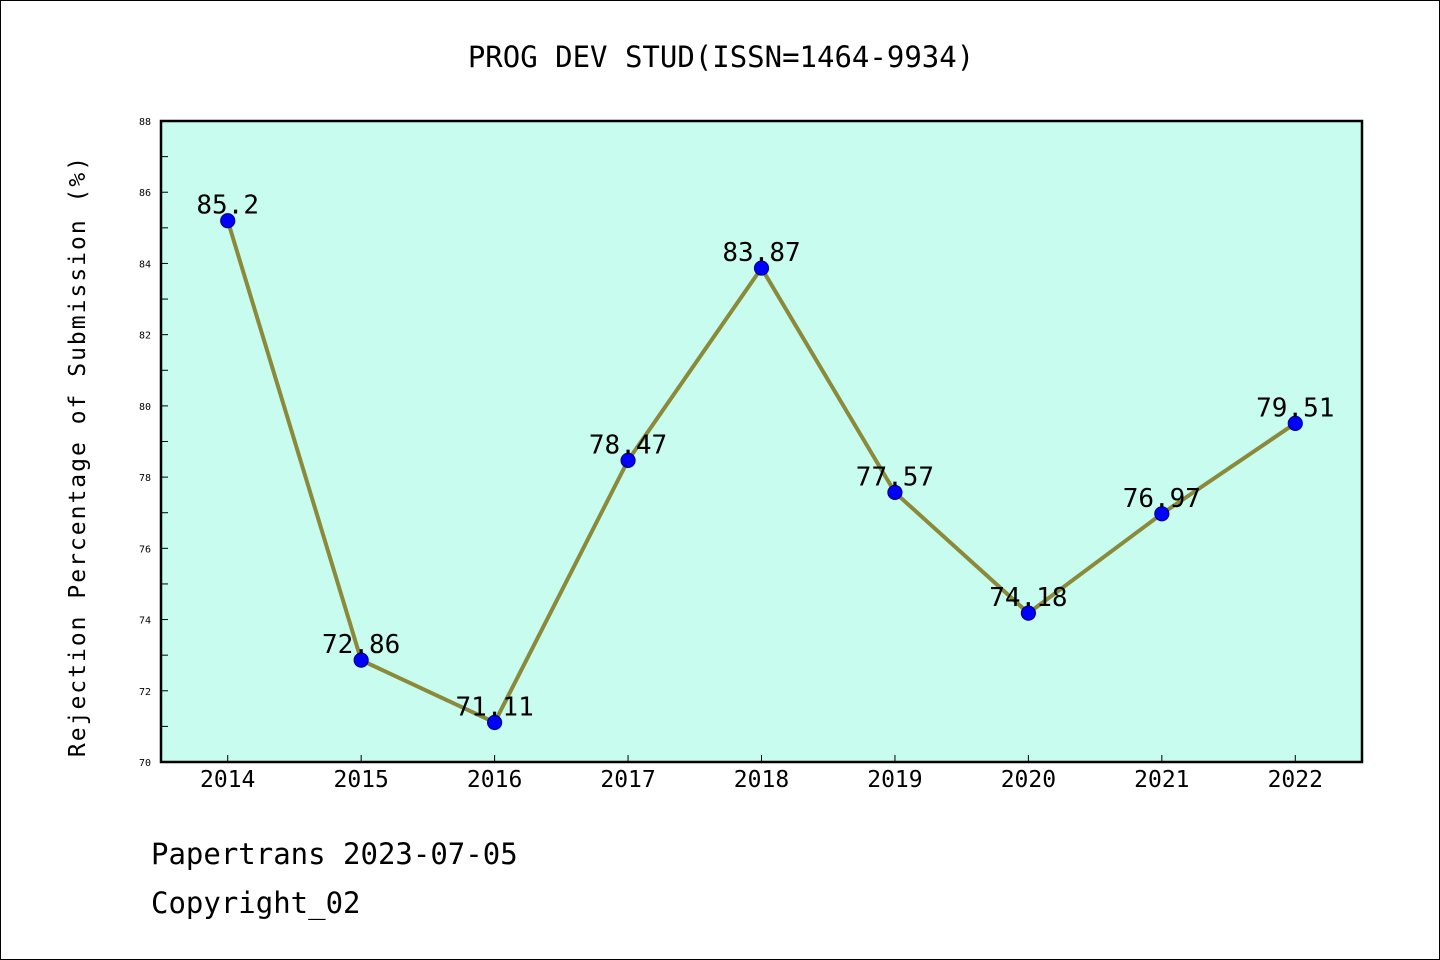 The width and height of the screenshot is (1440, 960). I want to click on chart-title: PROG DEV STUD(ISSN=1464-9934), so click(721, 57).